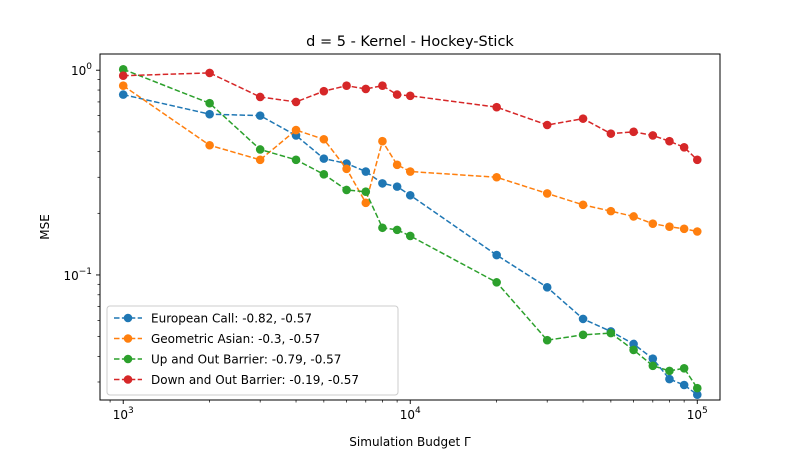 This screenshot has width=800, height=450. Describe the element at coordinates (246, 360) in the screenshot. I see `legend-label: Up and Out Barrier: -0.79, -0.57` at that location.